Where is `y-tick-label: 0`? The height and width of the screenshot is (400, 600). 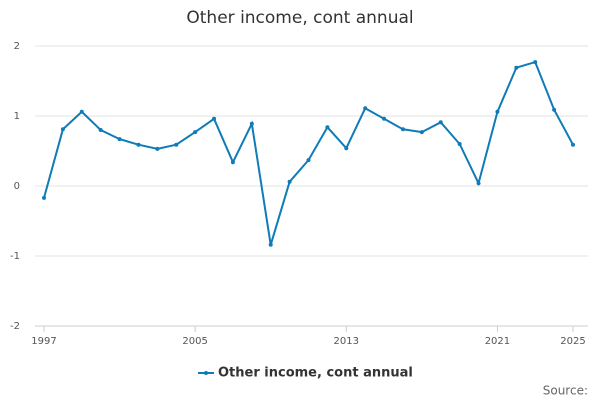
y-tick-label: 0 is located at coordinates (17, 186).